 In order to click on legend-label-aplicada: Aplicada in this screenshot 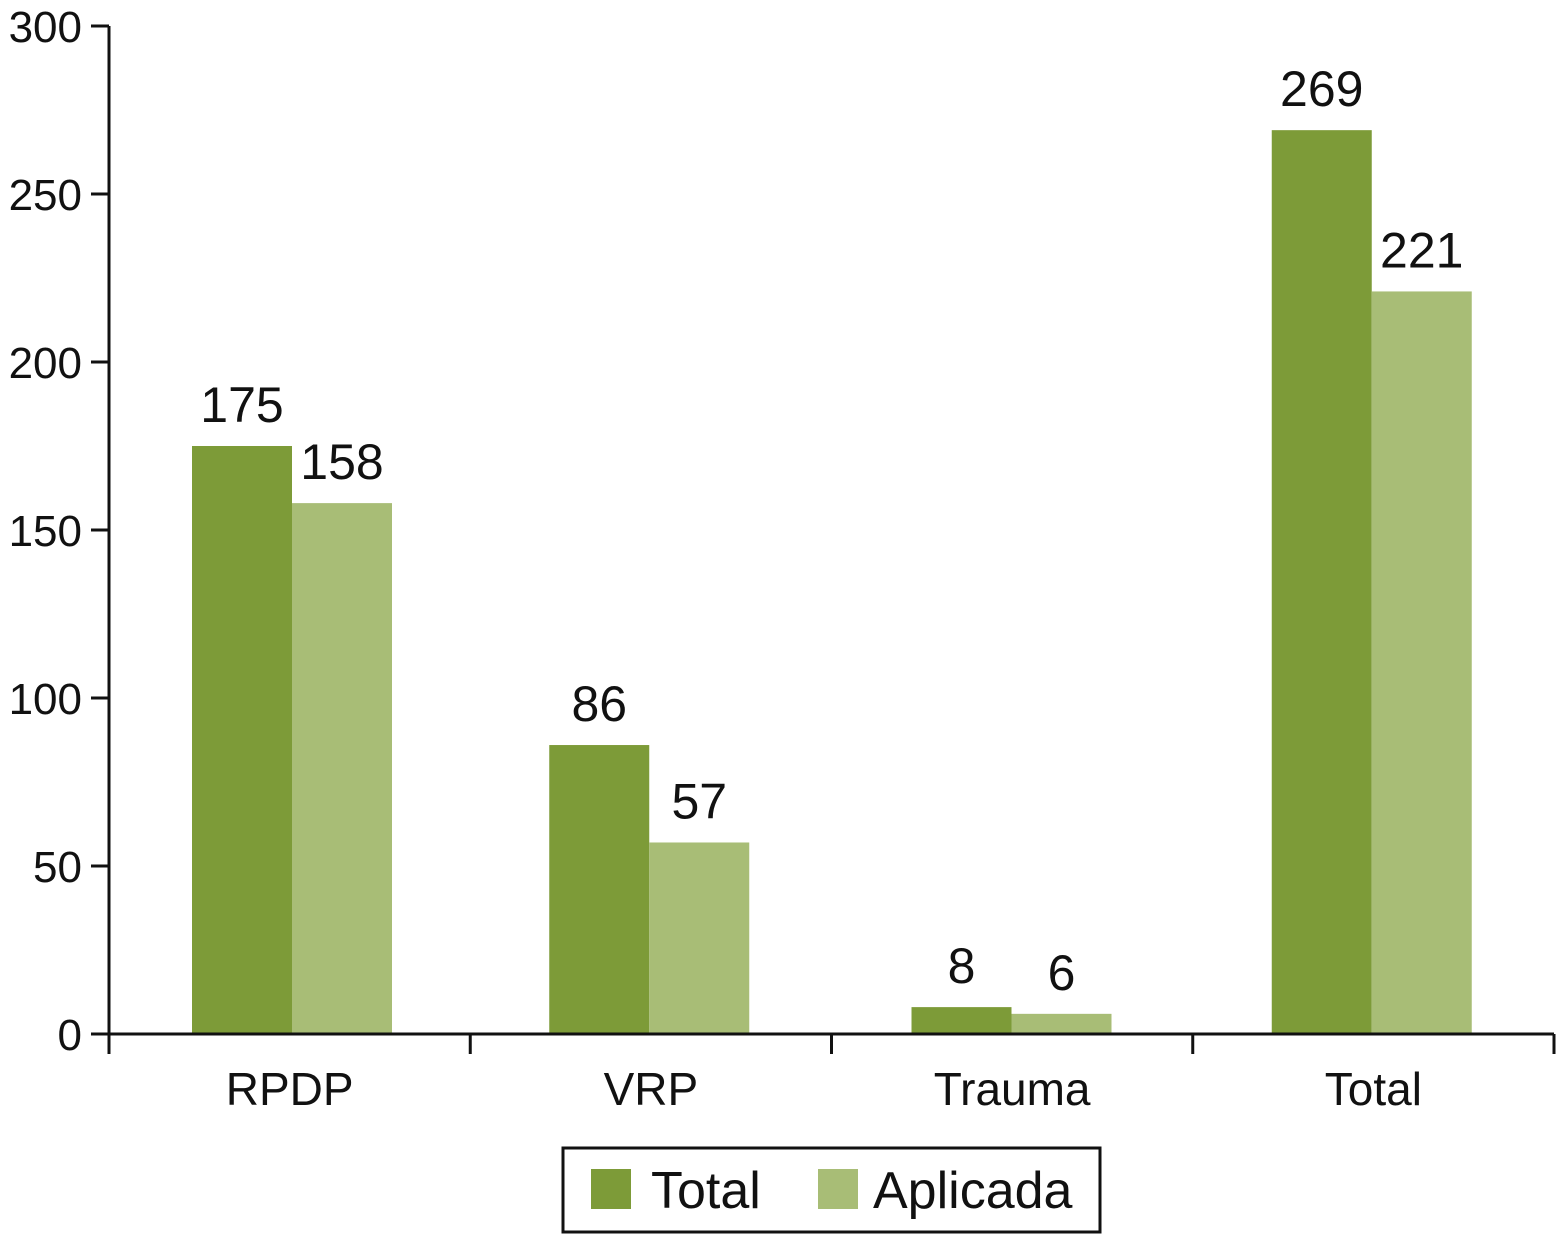, I will do `click(973, 1191)`.